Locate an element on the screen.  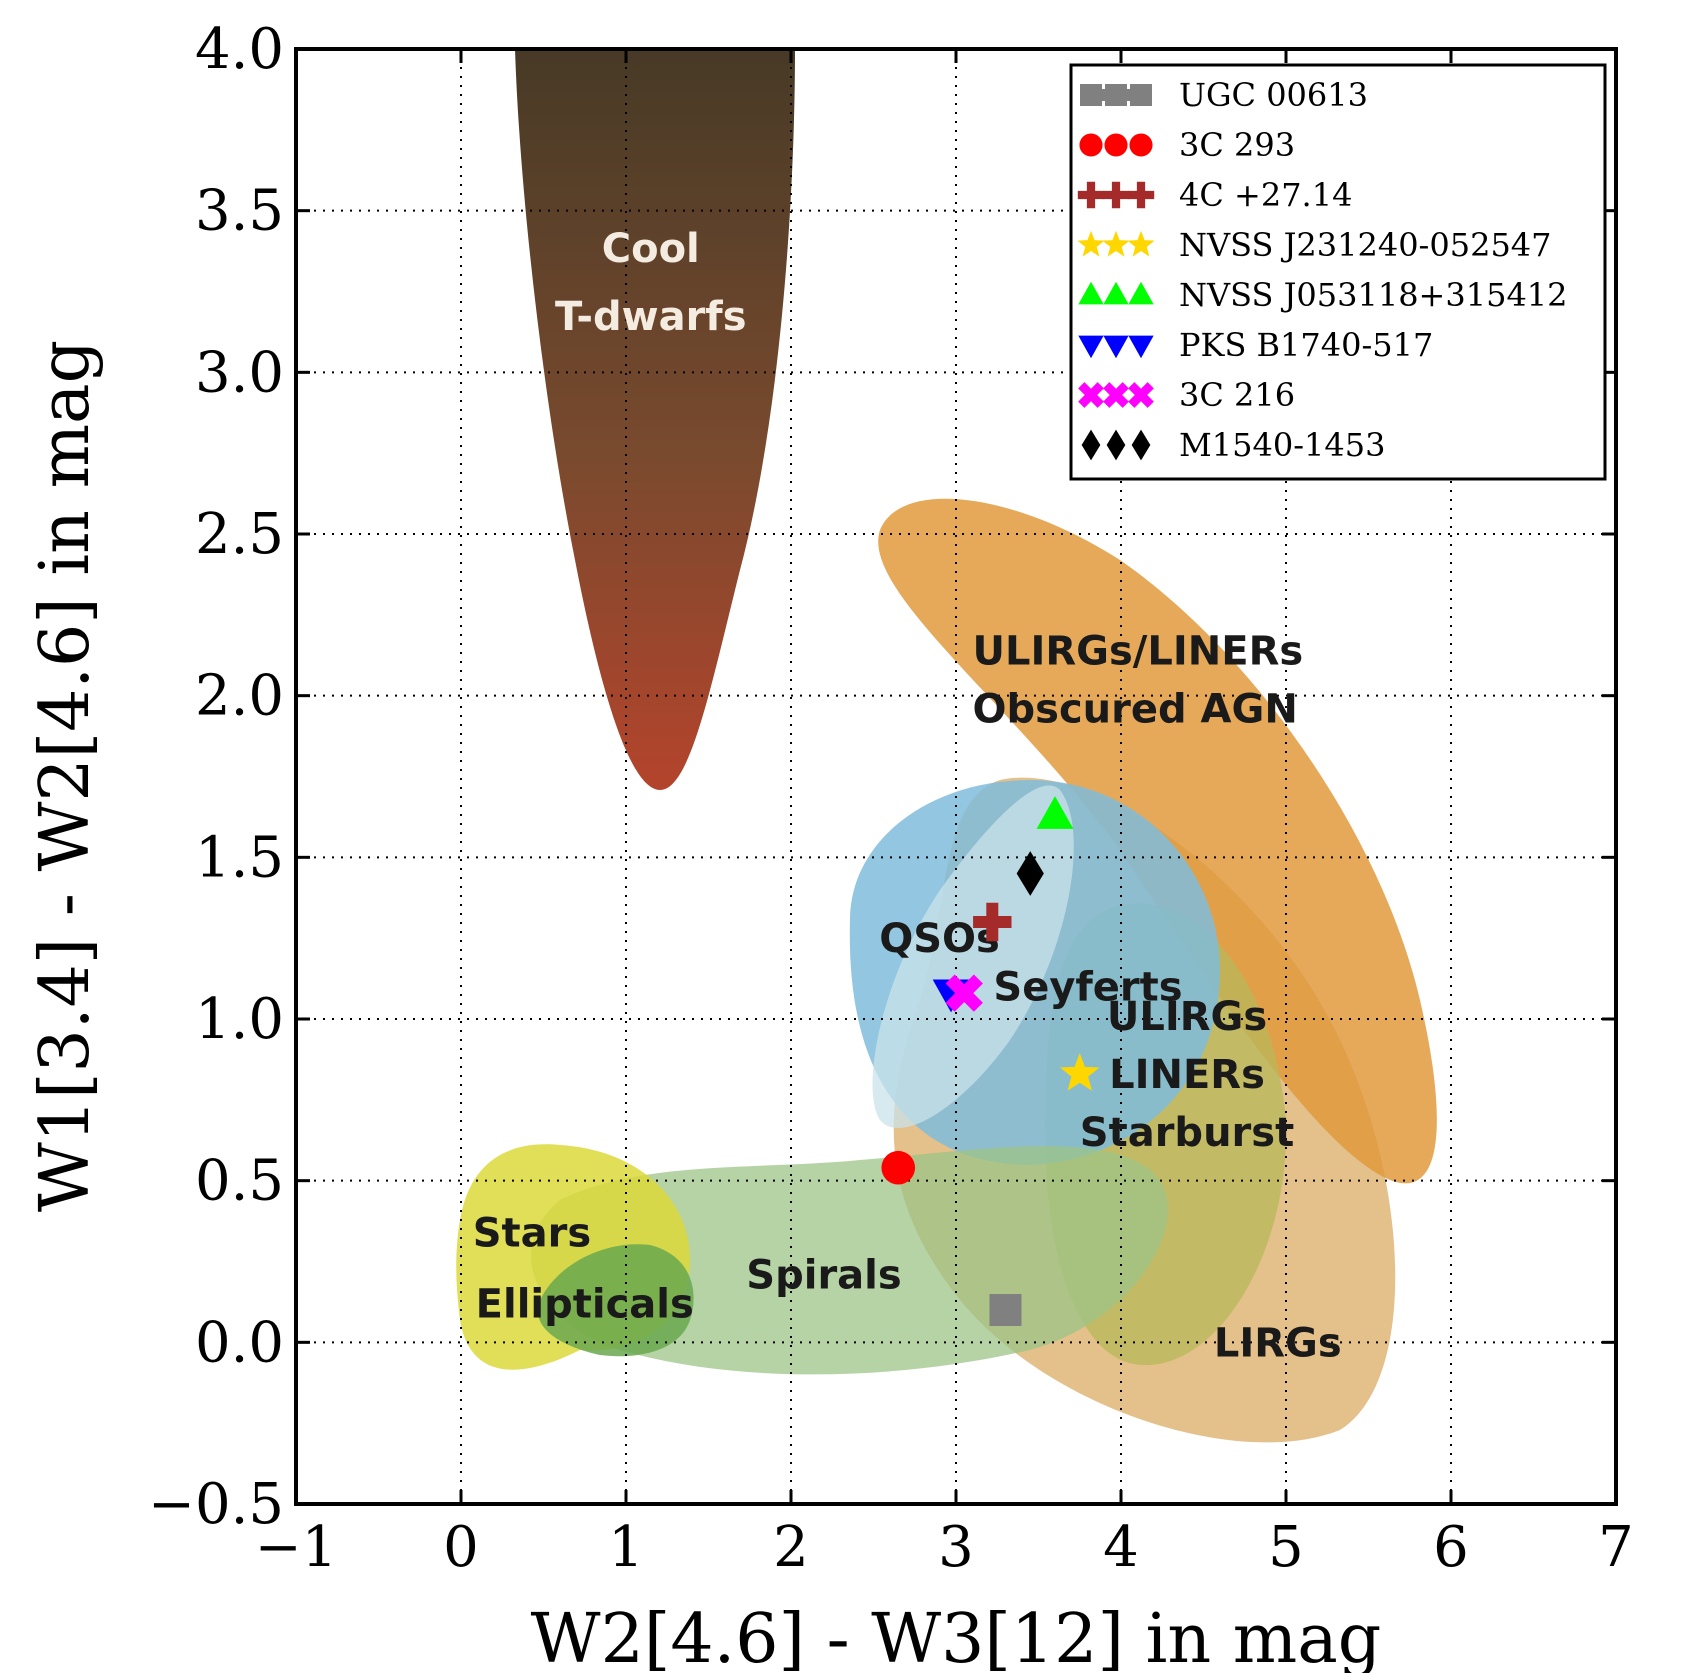
region-label: Starburst is located at coordinates (1187, 1133).